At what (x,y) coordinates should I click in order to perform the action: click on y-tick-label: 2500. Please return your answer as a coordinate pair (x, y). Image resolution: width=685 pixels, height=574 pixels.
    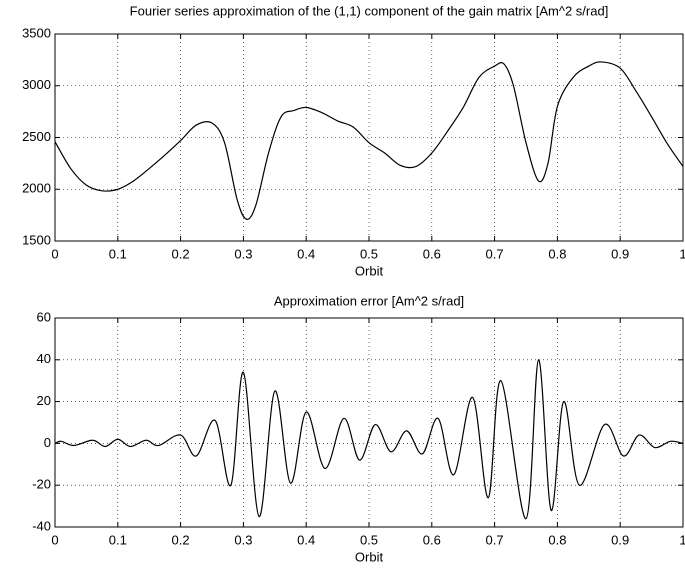
    Looking at the image, I should click on (36, 136).